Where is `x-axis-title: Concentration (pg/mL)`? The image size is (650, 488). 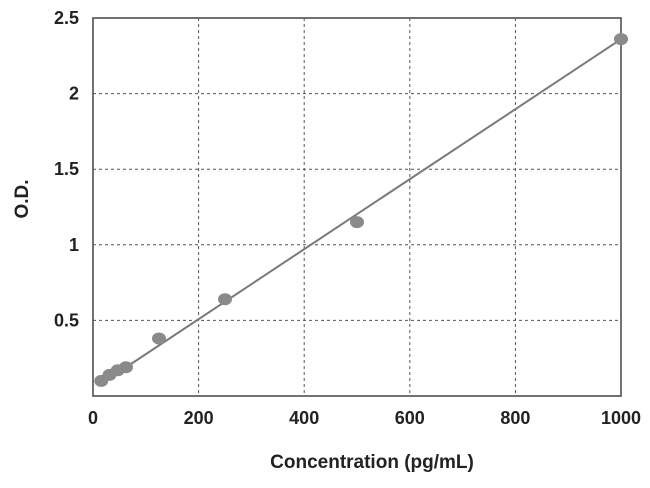
x-axis-title: Concentration (pg/mL) is located at coordinates (372, 462).